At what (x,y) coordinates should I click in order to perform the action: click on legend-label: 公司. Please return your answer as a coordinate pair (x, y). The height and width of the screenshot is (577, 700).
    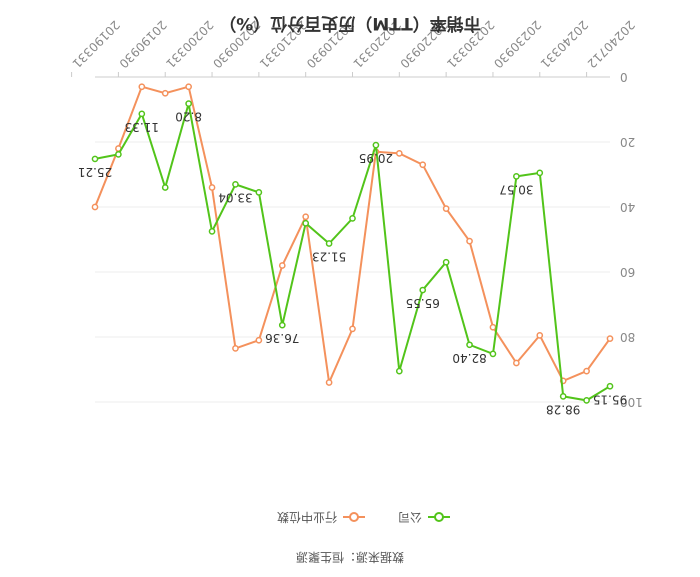
    Looking at the image, I should click on (410, 517).